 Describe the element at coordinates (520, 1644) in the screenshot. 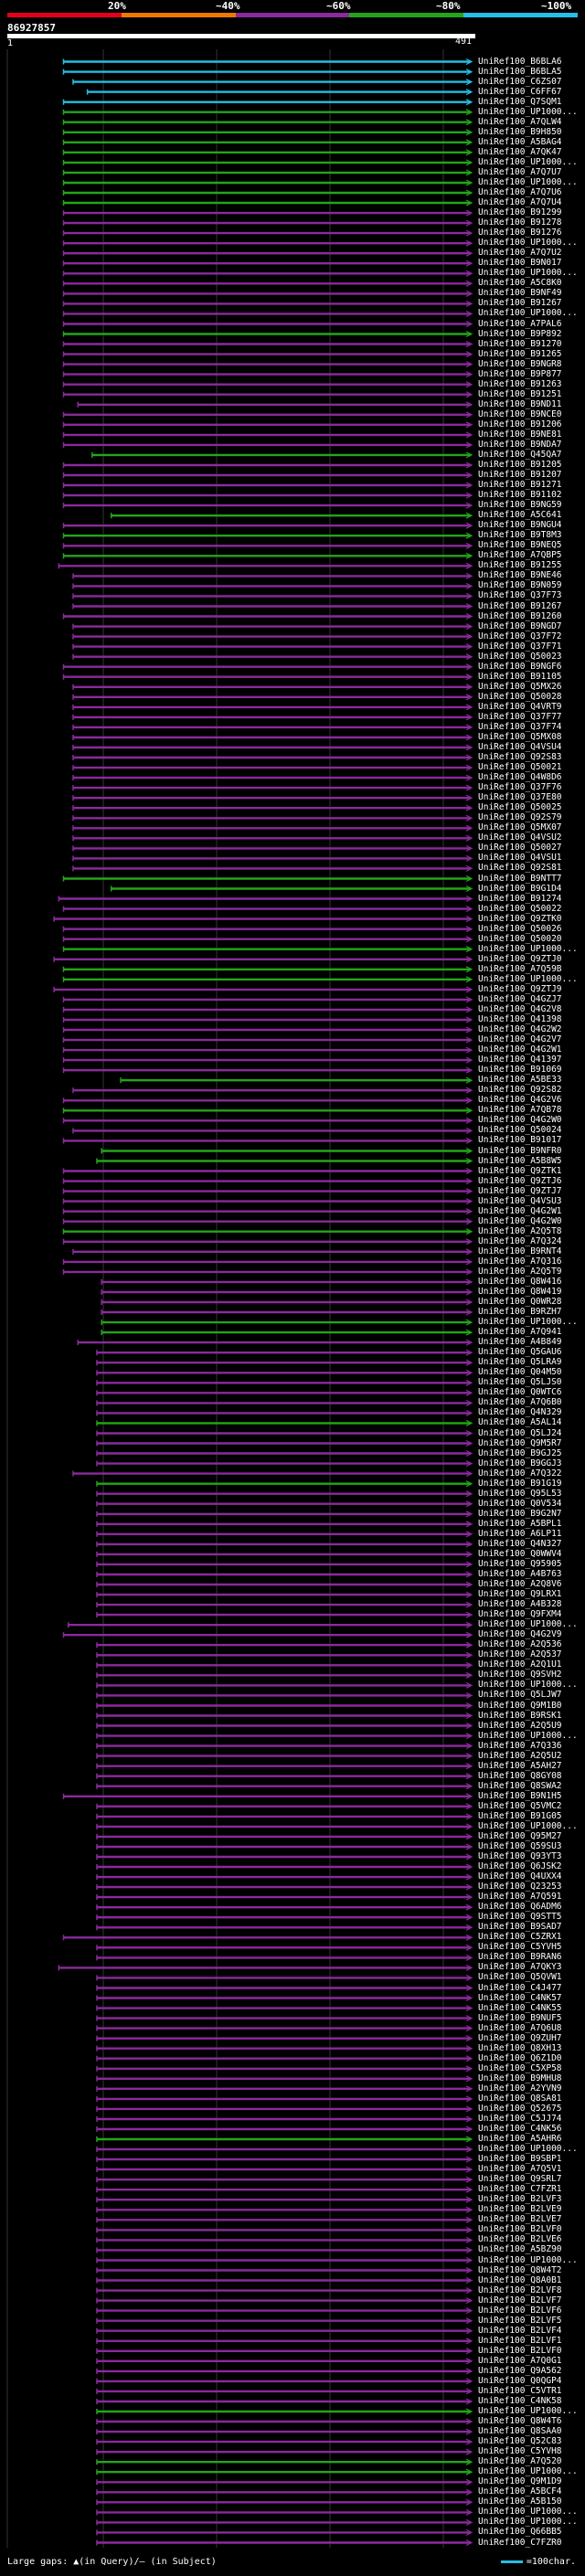

I see `hit-label: UniRef100_A2Q536` at that location.